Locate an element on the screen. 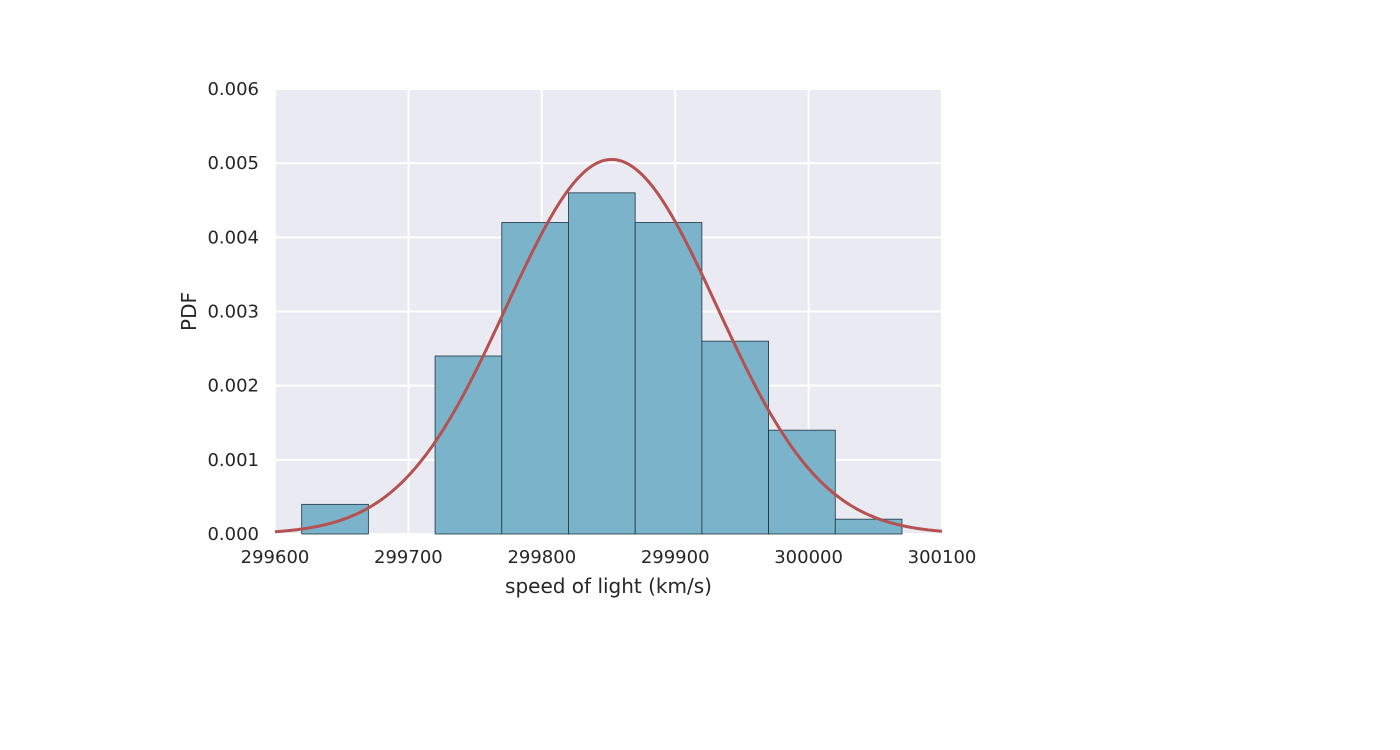 The width and height of the screenshot is (1400, 750). x-axis-label: speed of light (km/s) is located at coordinates (608, 586).